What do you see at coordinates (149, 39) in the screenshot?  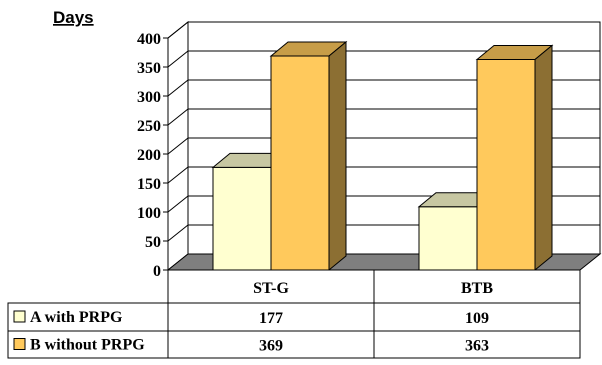 I see `y-tick-label: 400` at bounding box center [149, 39].